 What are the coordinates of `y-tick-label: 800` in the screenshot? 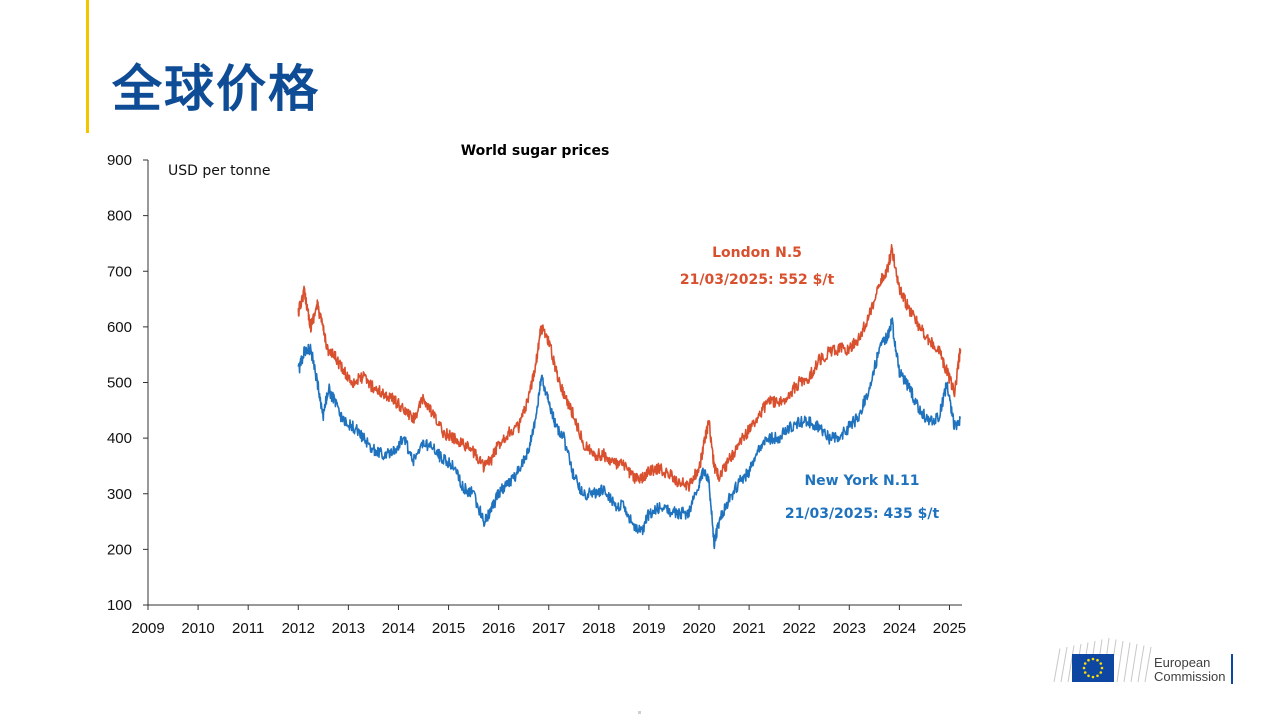 It's located at (119, 216).